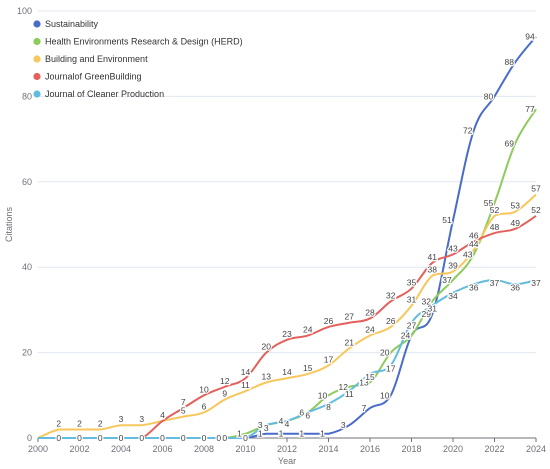 Image resolution: width=550 pixels, height=469 pixels. I want to click on data-label: 88, so click(510, 62).